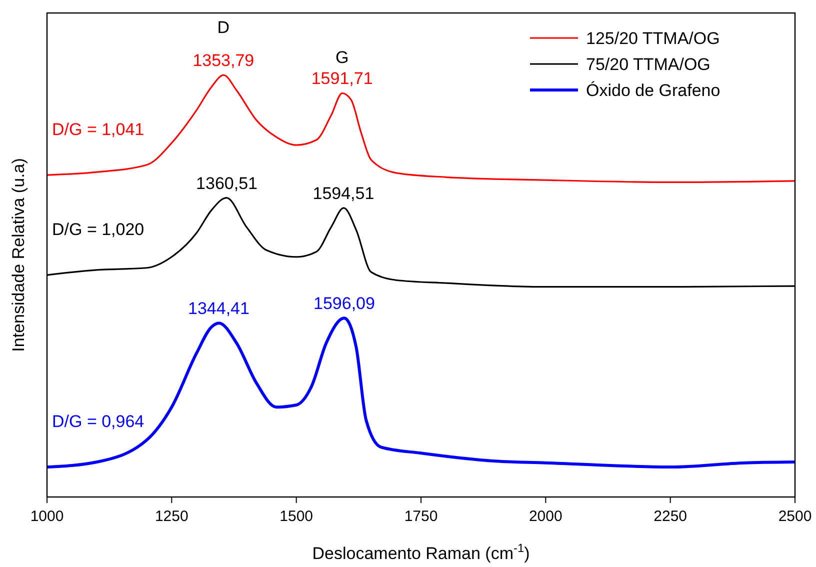 This screenshot has height=567, width=816. I want to click on text: G, so click(342, 58).